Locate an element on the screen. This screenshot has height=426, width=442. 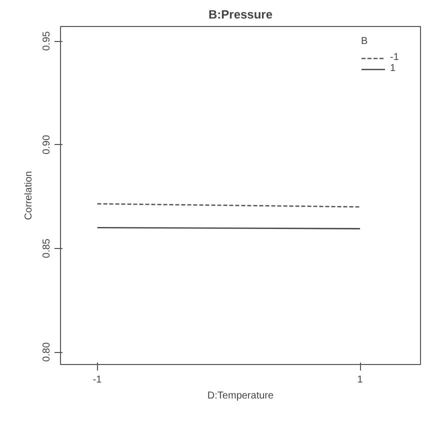
y-tick-label: 0.90 is located at coordinates (47, 144).